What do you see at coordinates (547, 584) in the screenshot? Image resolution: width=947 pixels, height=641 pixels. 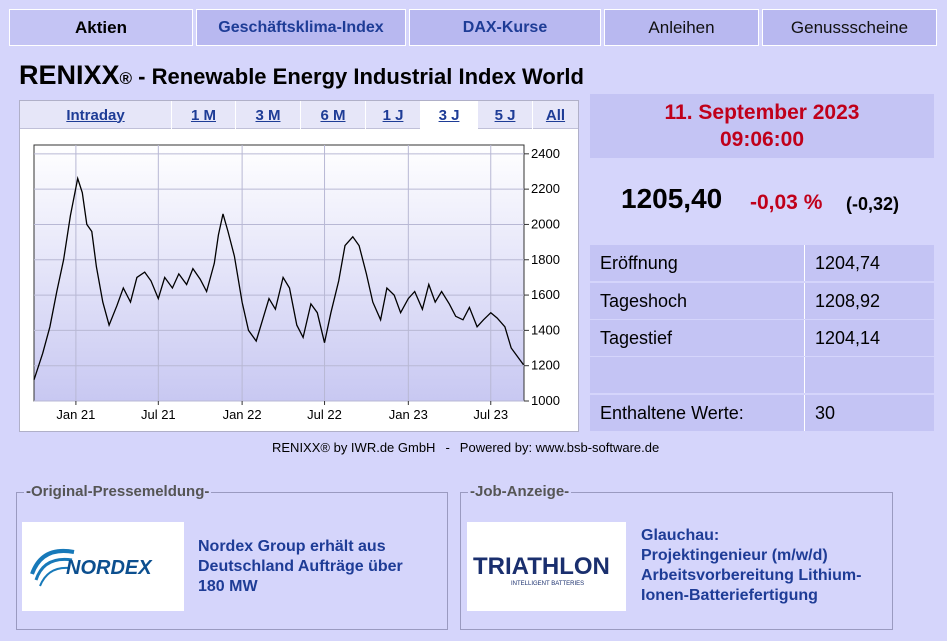 I see `triathlon-logo-subtext: INTELLIGENT BATTERIES` at bounding box center [547, 584].